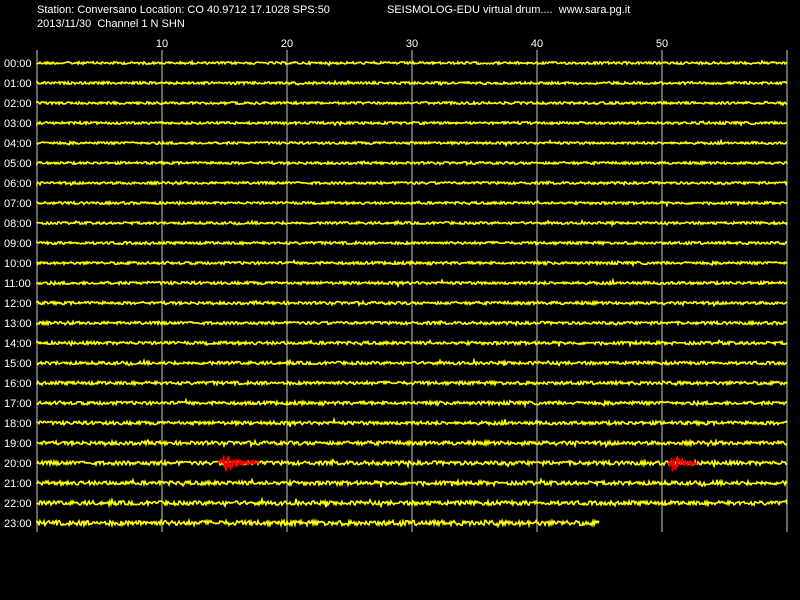 This screenshot has height=600, width=800. I want to click on row-time-label: 03:00, so click(18, 124).